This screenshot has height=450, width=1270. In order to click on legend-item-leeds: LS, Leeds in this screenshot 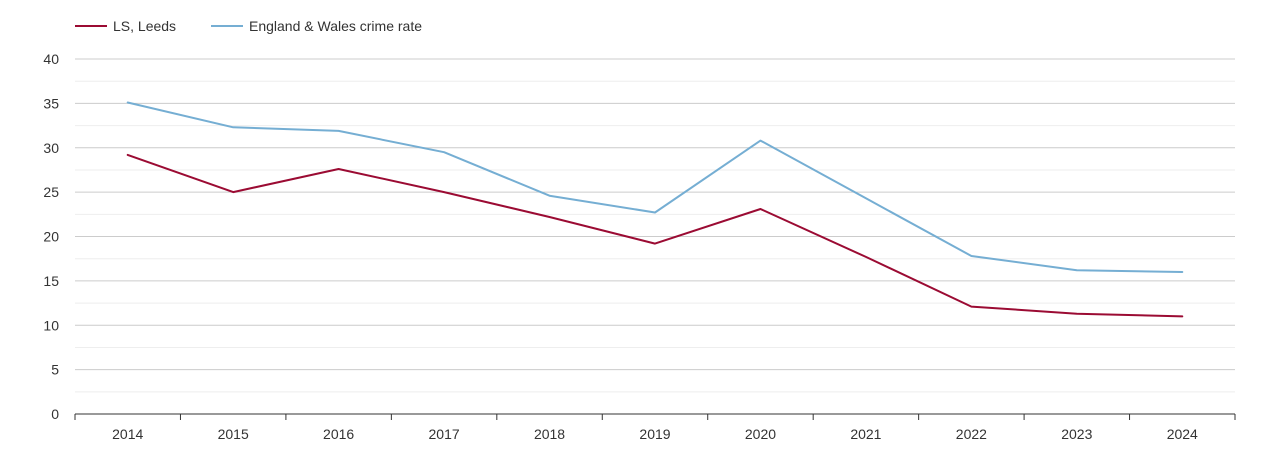, I will do `click(125, 26)`.